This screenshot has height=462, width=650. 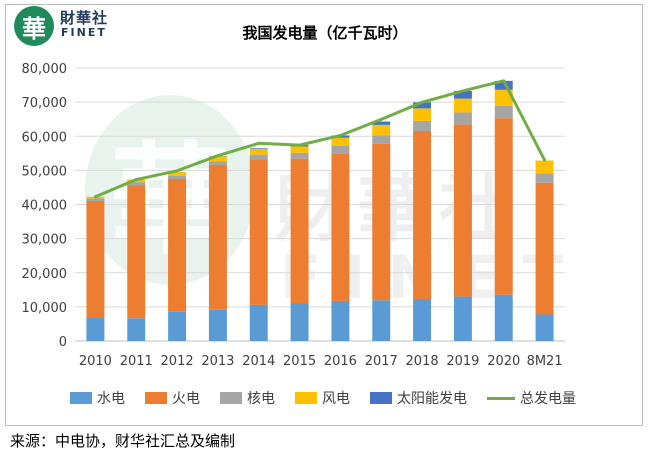 I want to click on source-note: 来源：中电协，财华社汇总及编制, so click(x=123, y=441).